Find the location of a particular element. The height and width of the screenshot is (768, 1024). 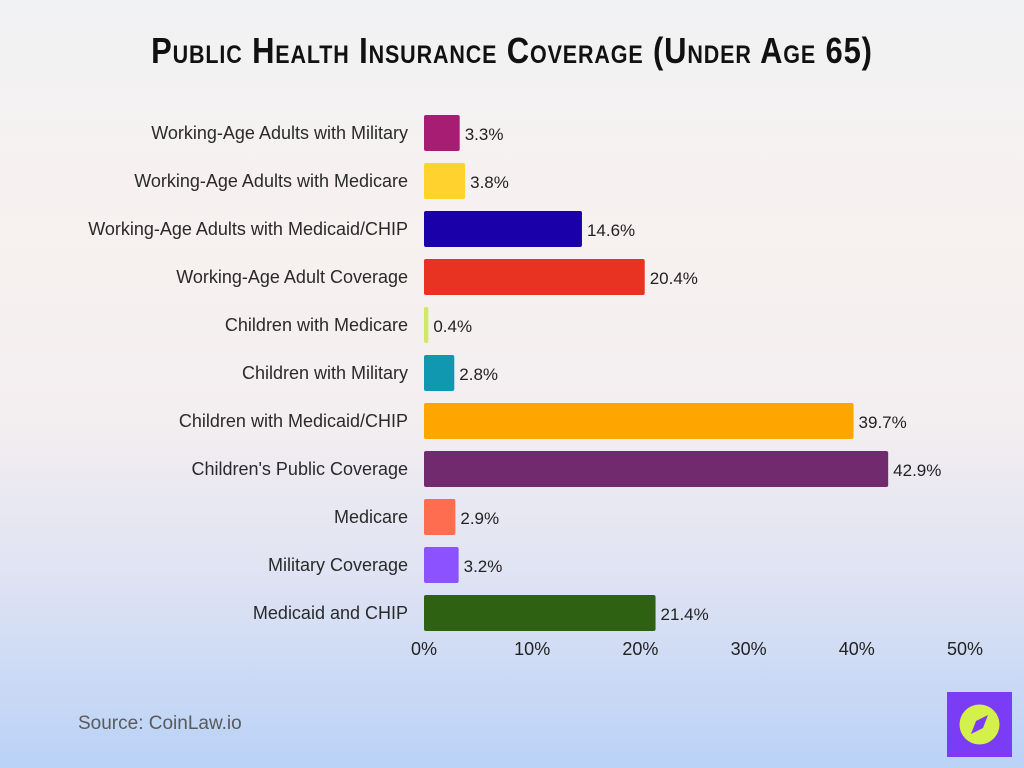

logo is located at coordinates (979, 724).